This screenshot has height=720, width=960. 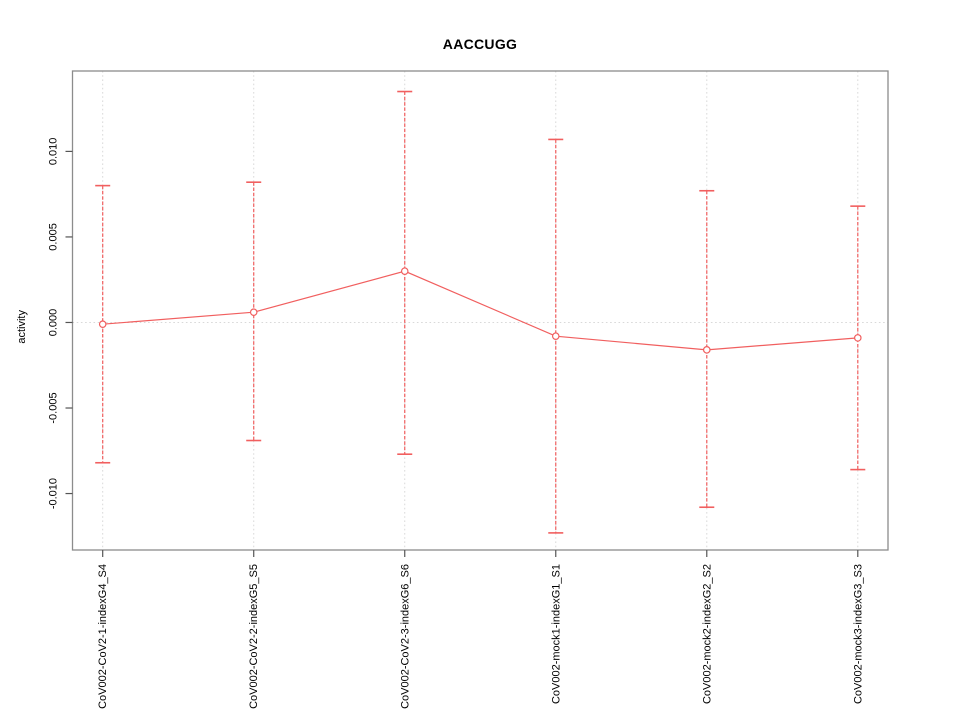 What do you see at coordinates (103, 636) in the screenshot?
I see `x-tick-label: CoV002-CoV2-1-indexG4_S4` at bounding box center [103, 636].